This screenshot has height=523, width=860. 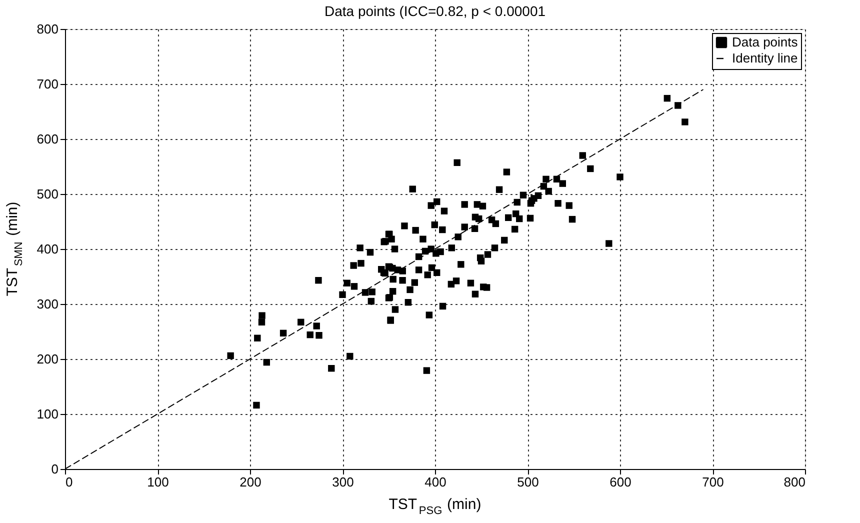 What do you see at coordinates (47, 194) in the screenshot?
I see `y-tick-label: 500` at bounding box center [47, 194].